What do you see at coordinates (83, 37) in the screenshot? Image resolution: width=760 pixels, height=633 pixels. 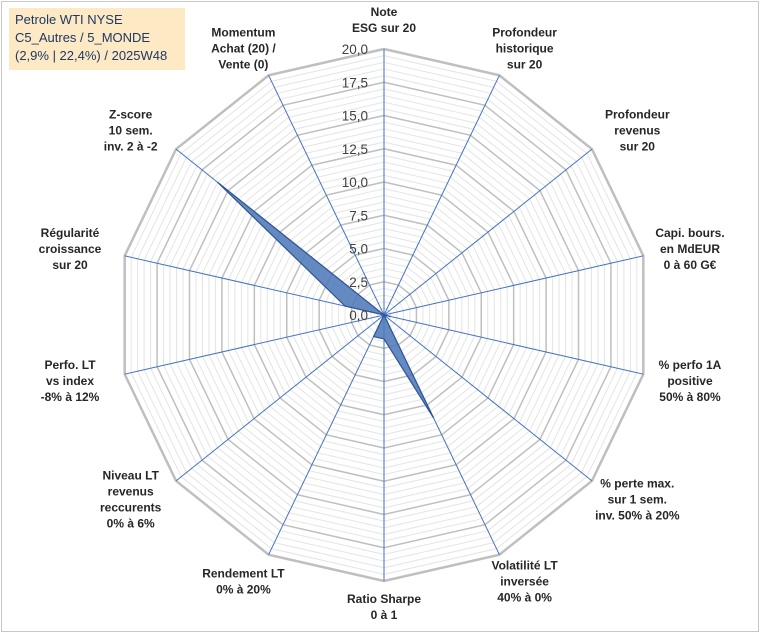 I see `header-line-2: C5_Autres / 5_MONDE` at bounding box center [83, 37].